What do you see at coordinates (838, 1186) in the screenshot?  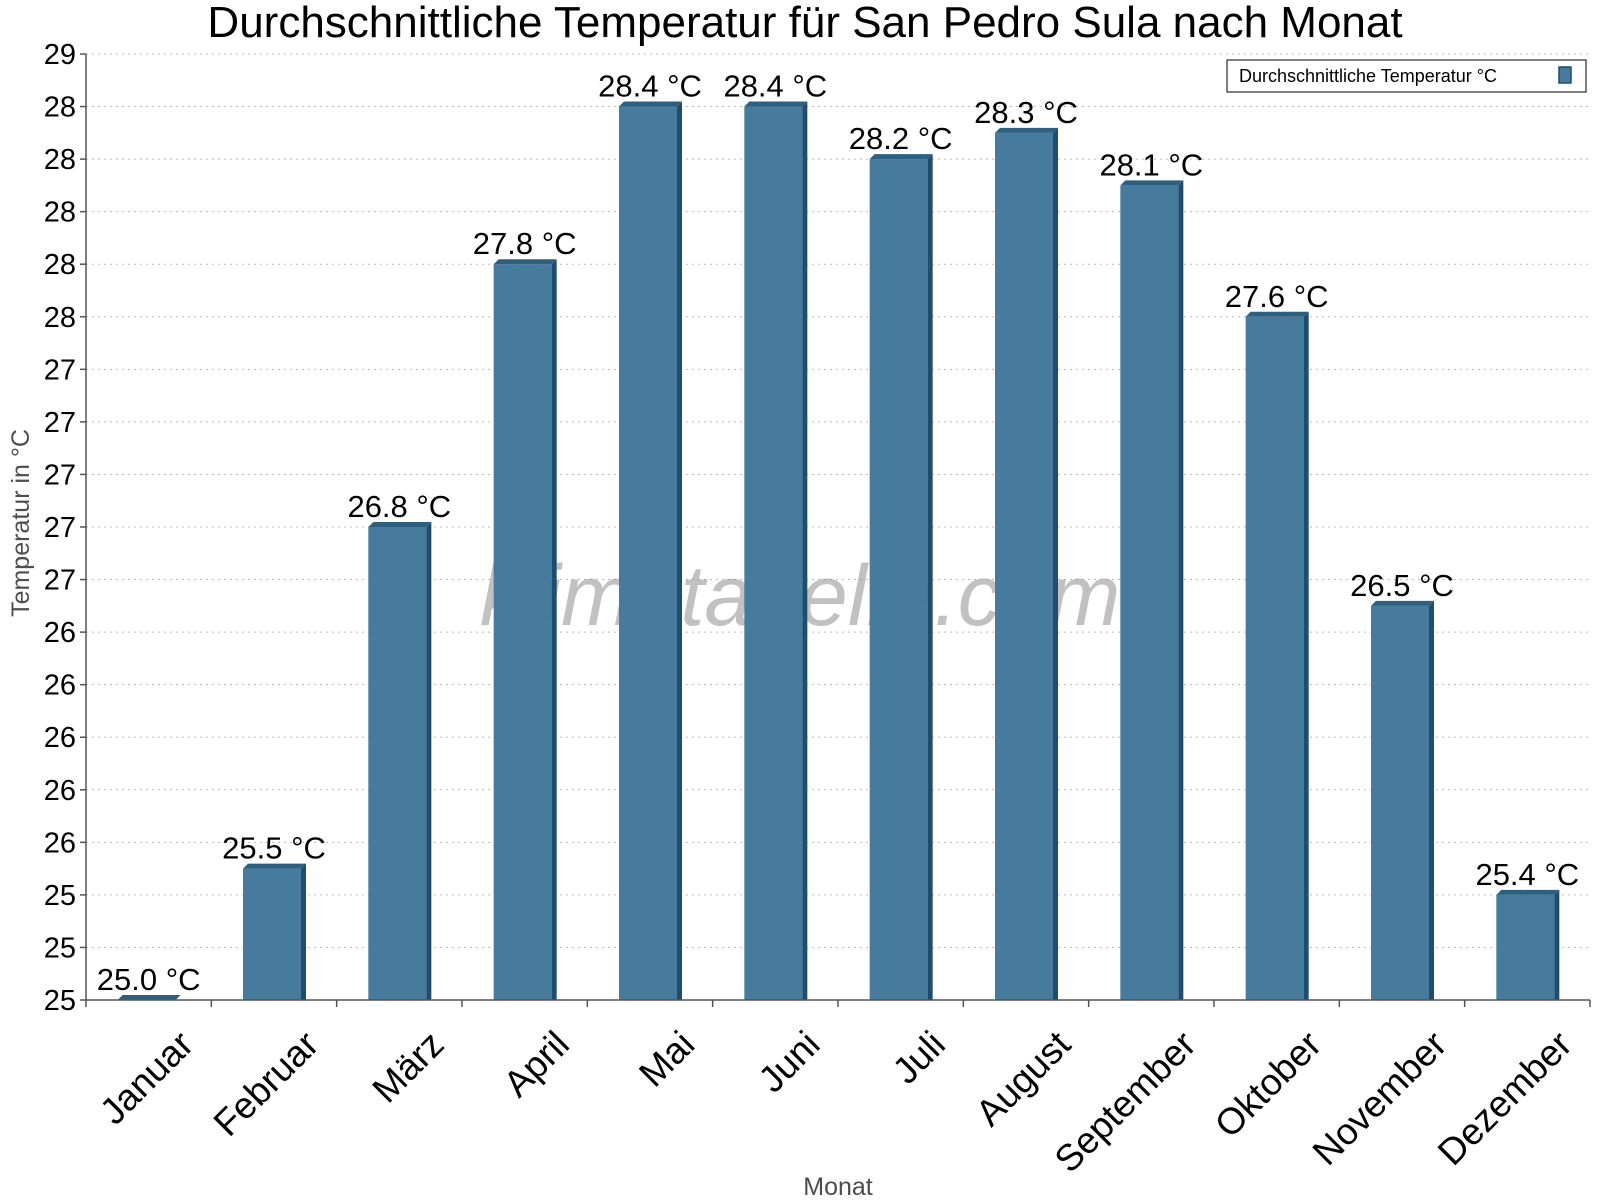 I see `x-axis-title: Monat` at bounding box center [838, 1186].